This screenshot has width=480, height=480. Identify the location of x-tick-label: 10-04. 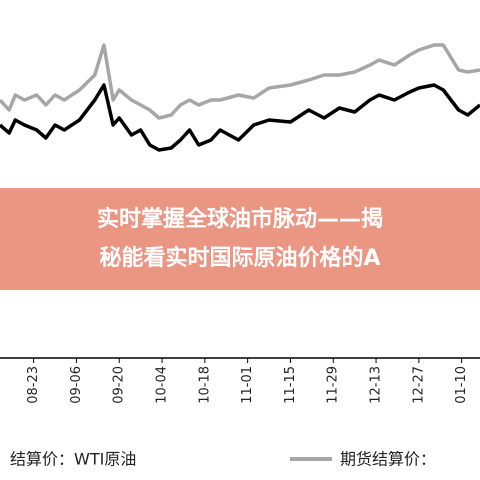
(162, 385).